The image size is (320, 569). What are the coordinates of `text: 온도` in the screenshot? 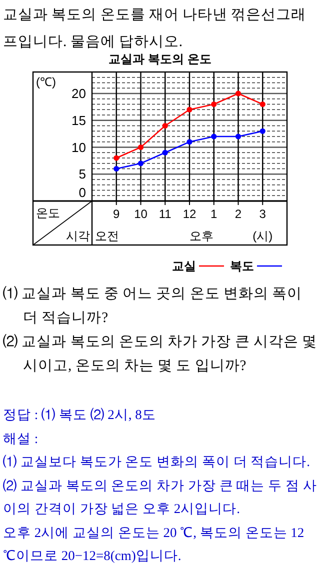 It's located at (48, 213).